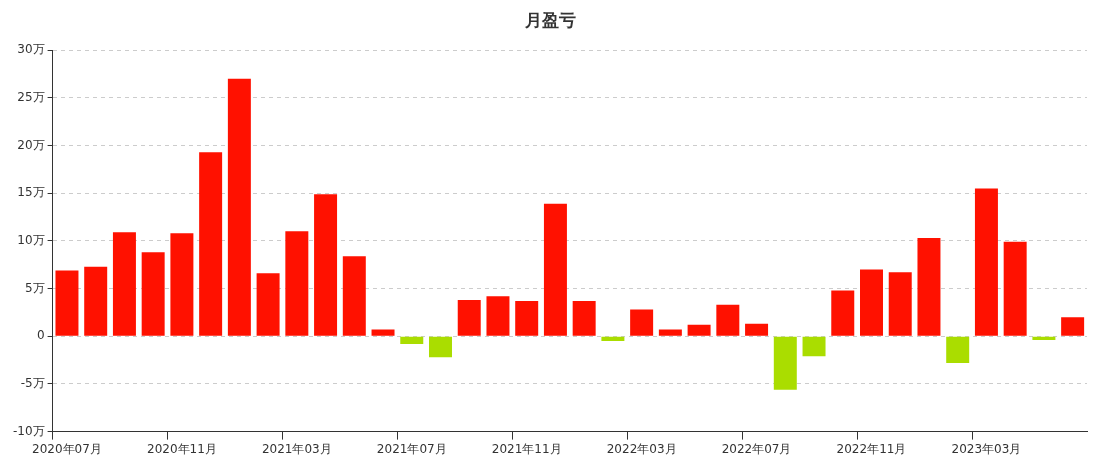  Describe the element at coordinates (986, 448) in the screenshot. I see `x-tick-label: 2023年03月` at that location.